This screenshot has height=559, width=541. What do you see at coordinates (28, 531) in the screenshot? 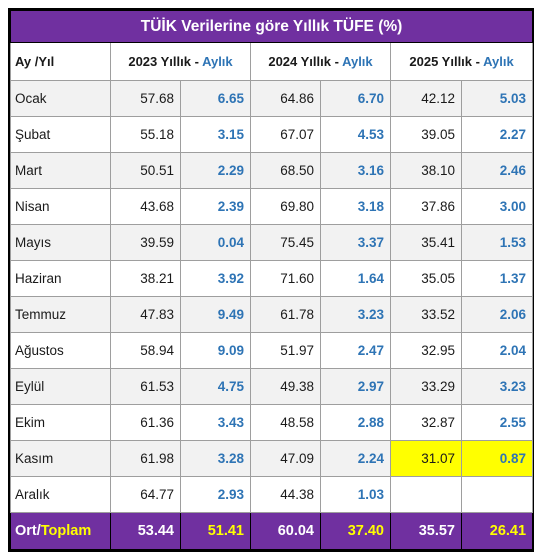
I see `total-label-ort: Ort/` at bounding box center [28, 531].